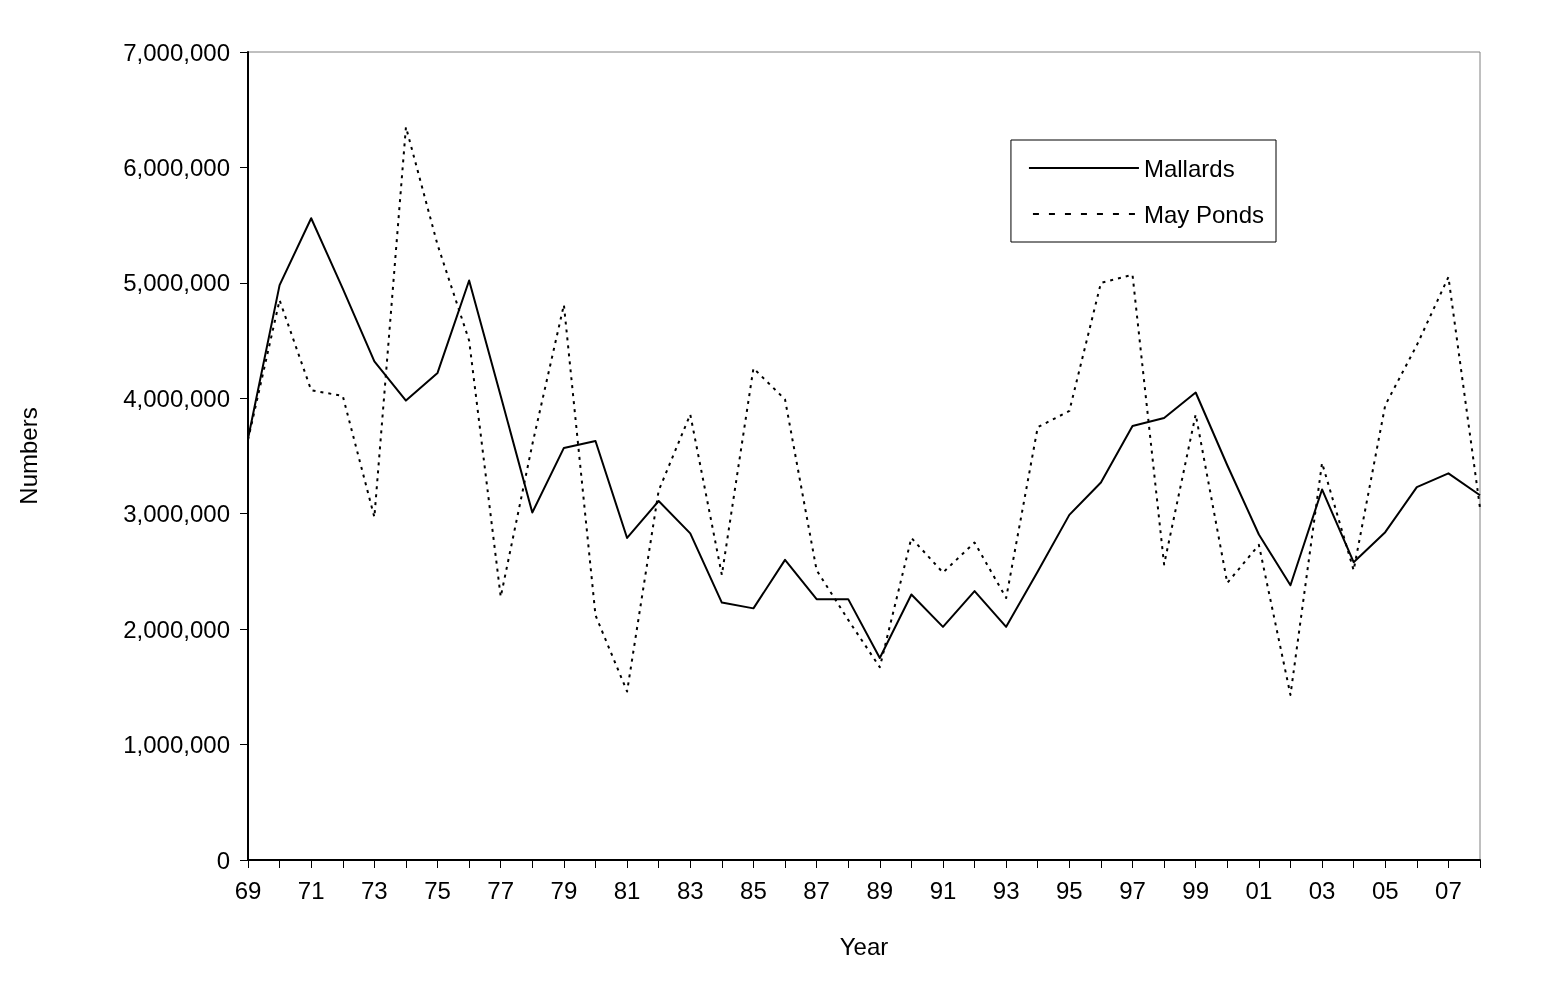 This screenshot has width=1556, height=989. I want to click on y-tick-label: 2,000,000, so click(176, 629).